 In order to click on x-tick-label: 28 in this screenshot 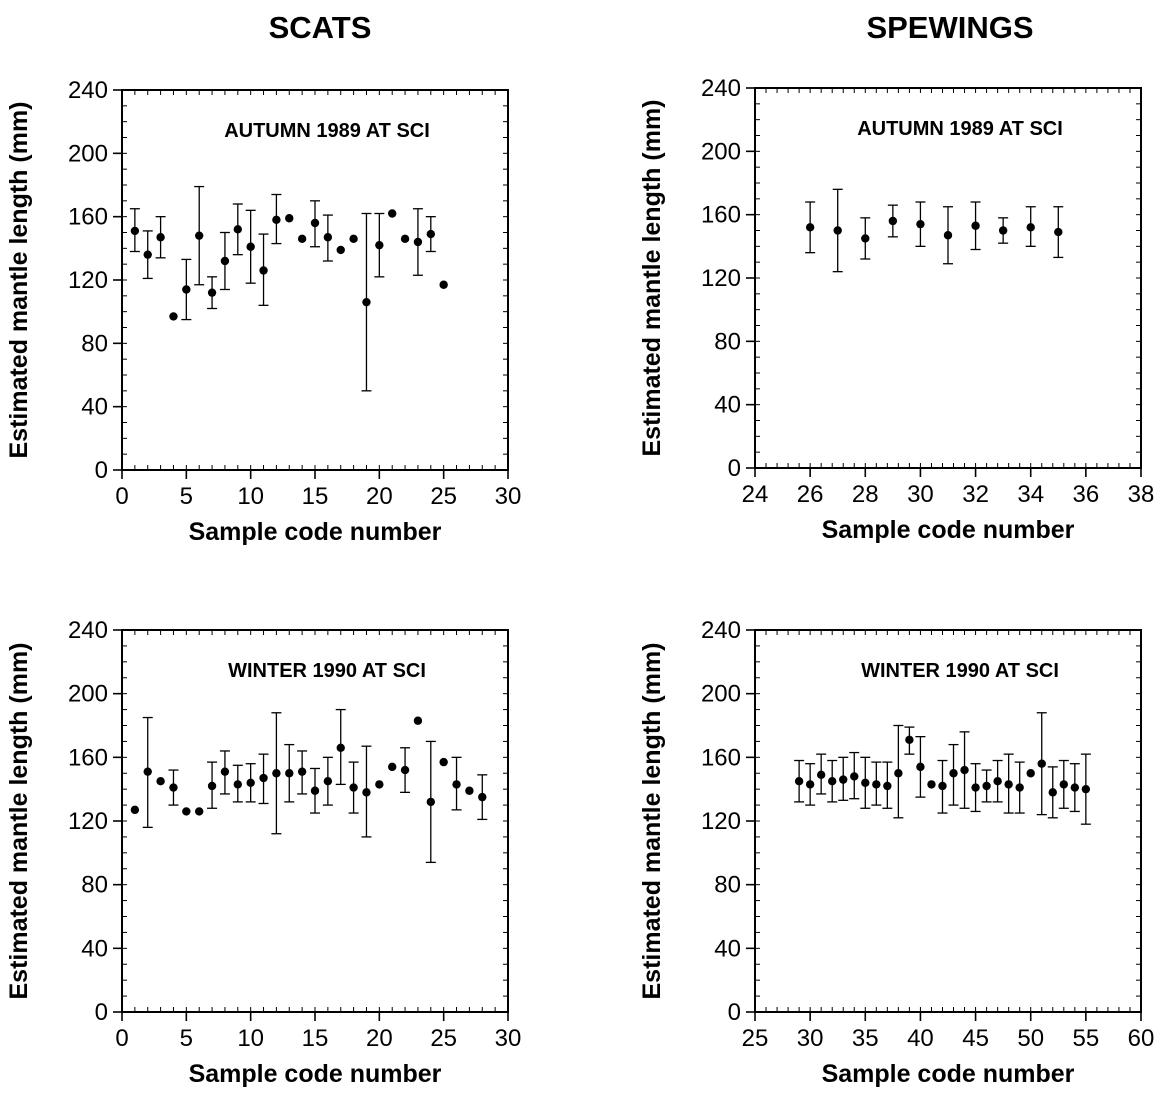, I will do `click(865, 494)`.